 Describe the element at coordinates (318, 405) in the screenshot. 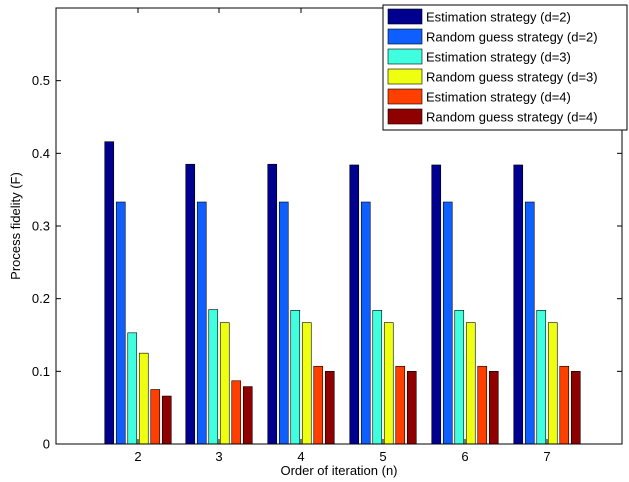

I see `bar-estimation-strategy-d-4-n4` at that location.